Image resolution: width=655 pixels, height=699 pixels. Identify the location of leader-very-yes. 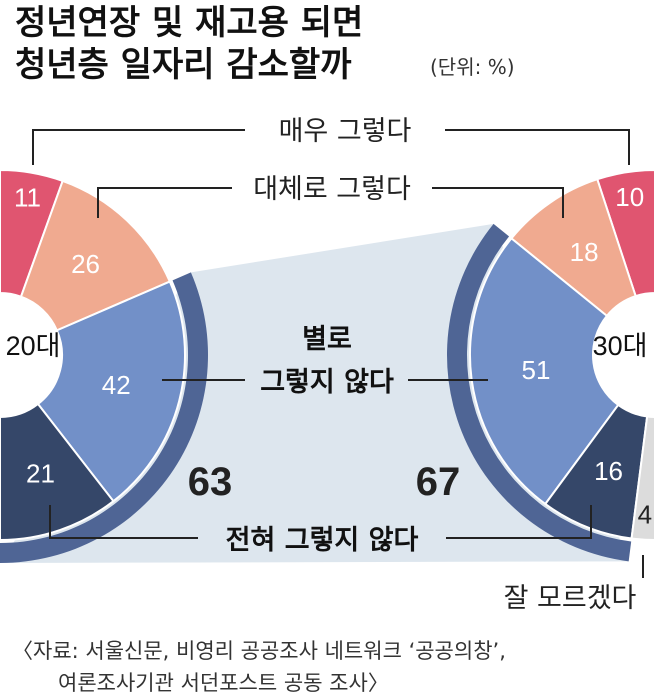
(331, 147).